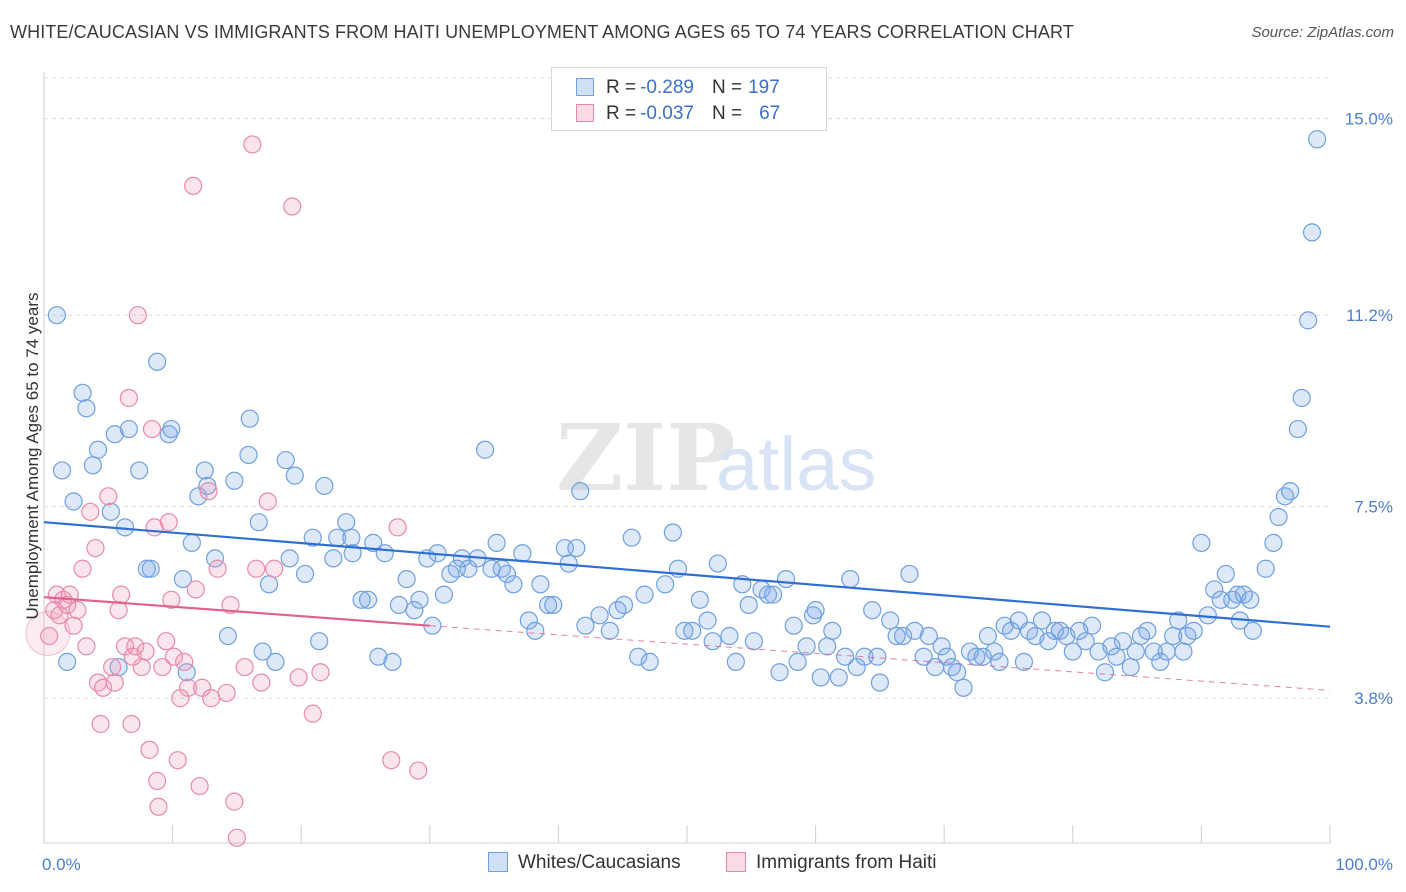 The height and width of the screenshot is (892, 1406). What do you see at coordinates (236, 611) in the screenshot?
I see `trend-line-haiti` at bounding box center [236, 611].